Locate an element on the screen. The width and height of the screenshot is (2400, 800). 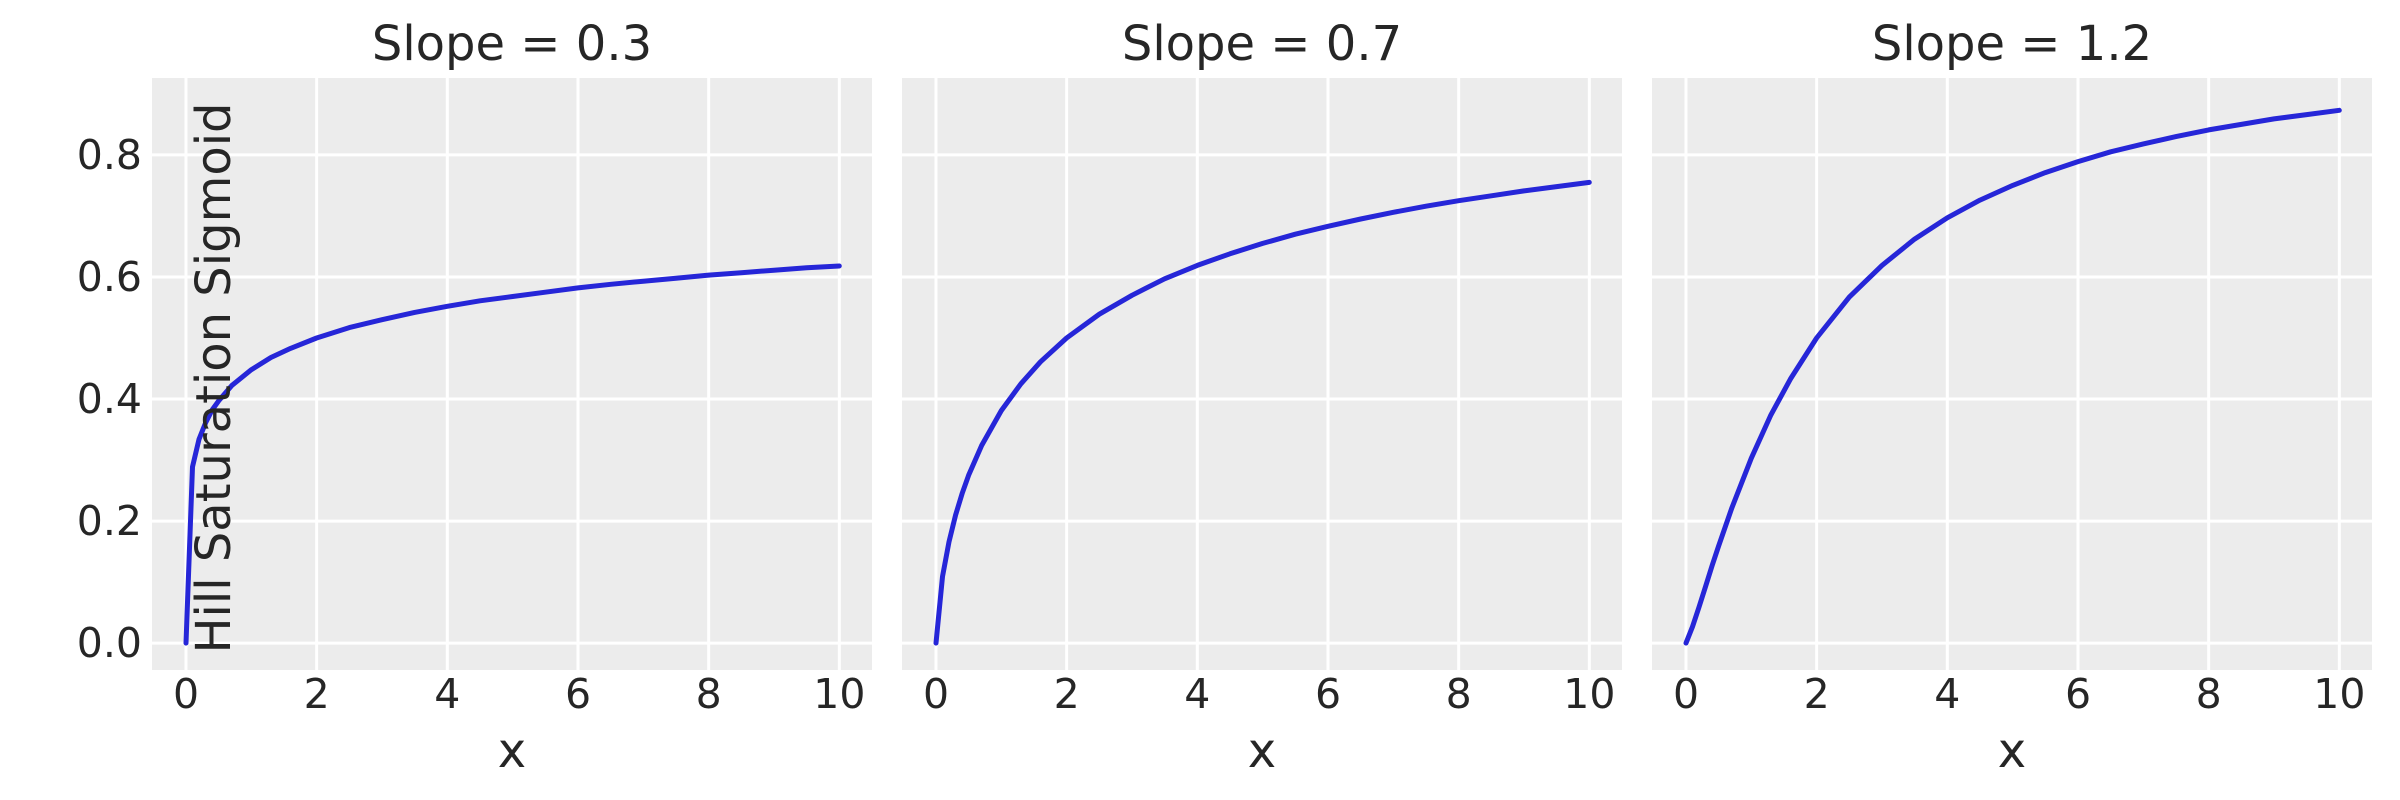
y-tick-label: 0.2 is located at coordinates (109, 521).